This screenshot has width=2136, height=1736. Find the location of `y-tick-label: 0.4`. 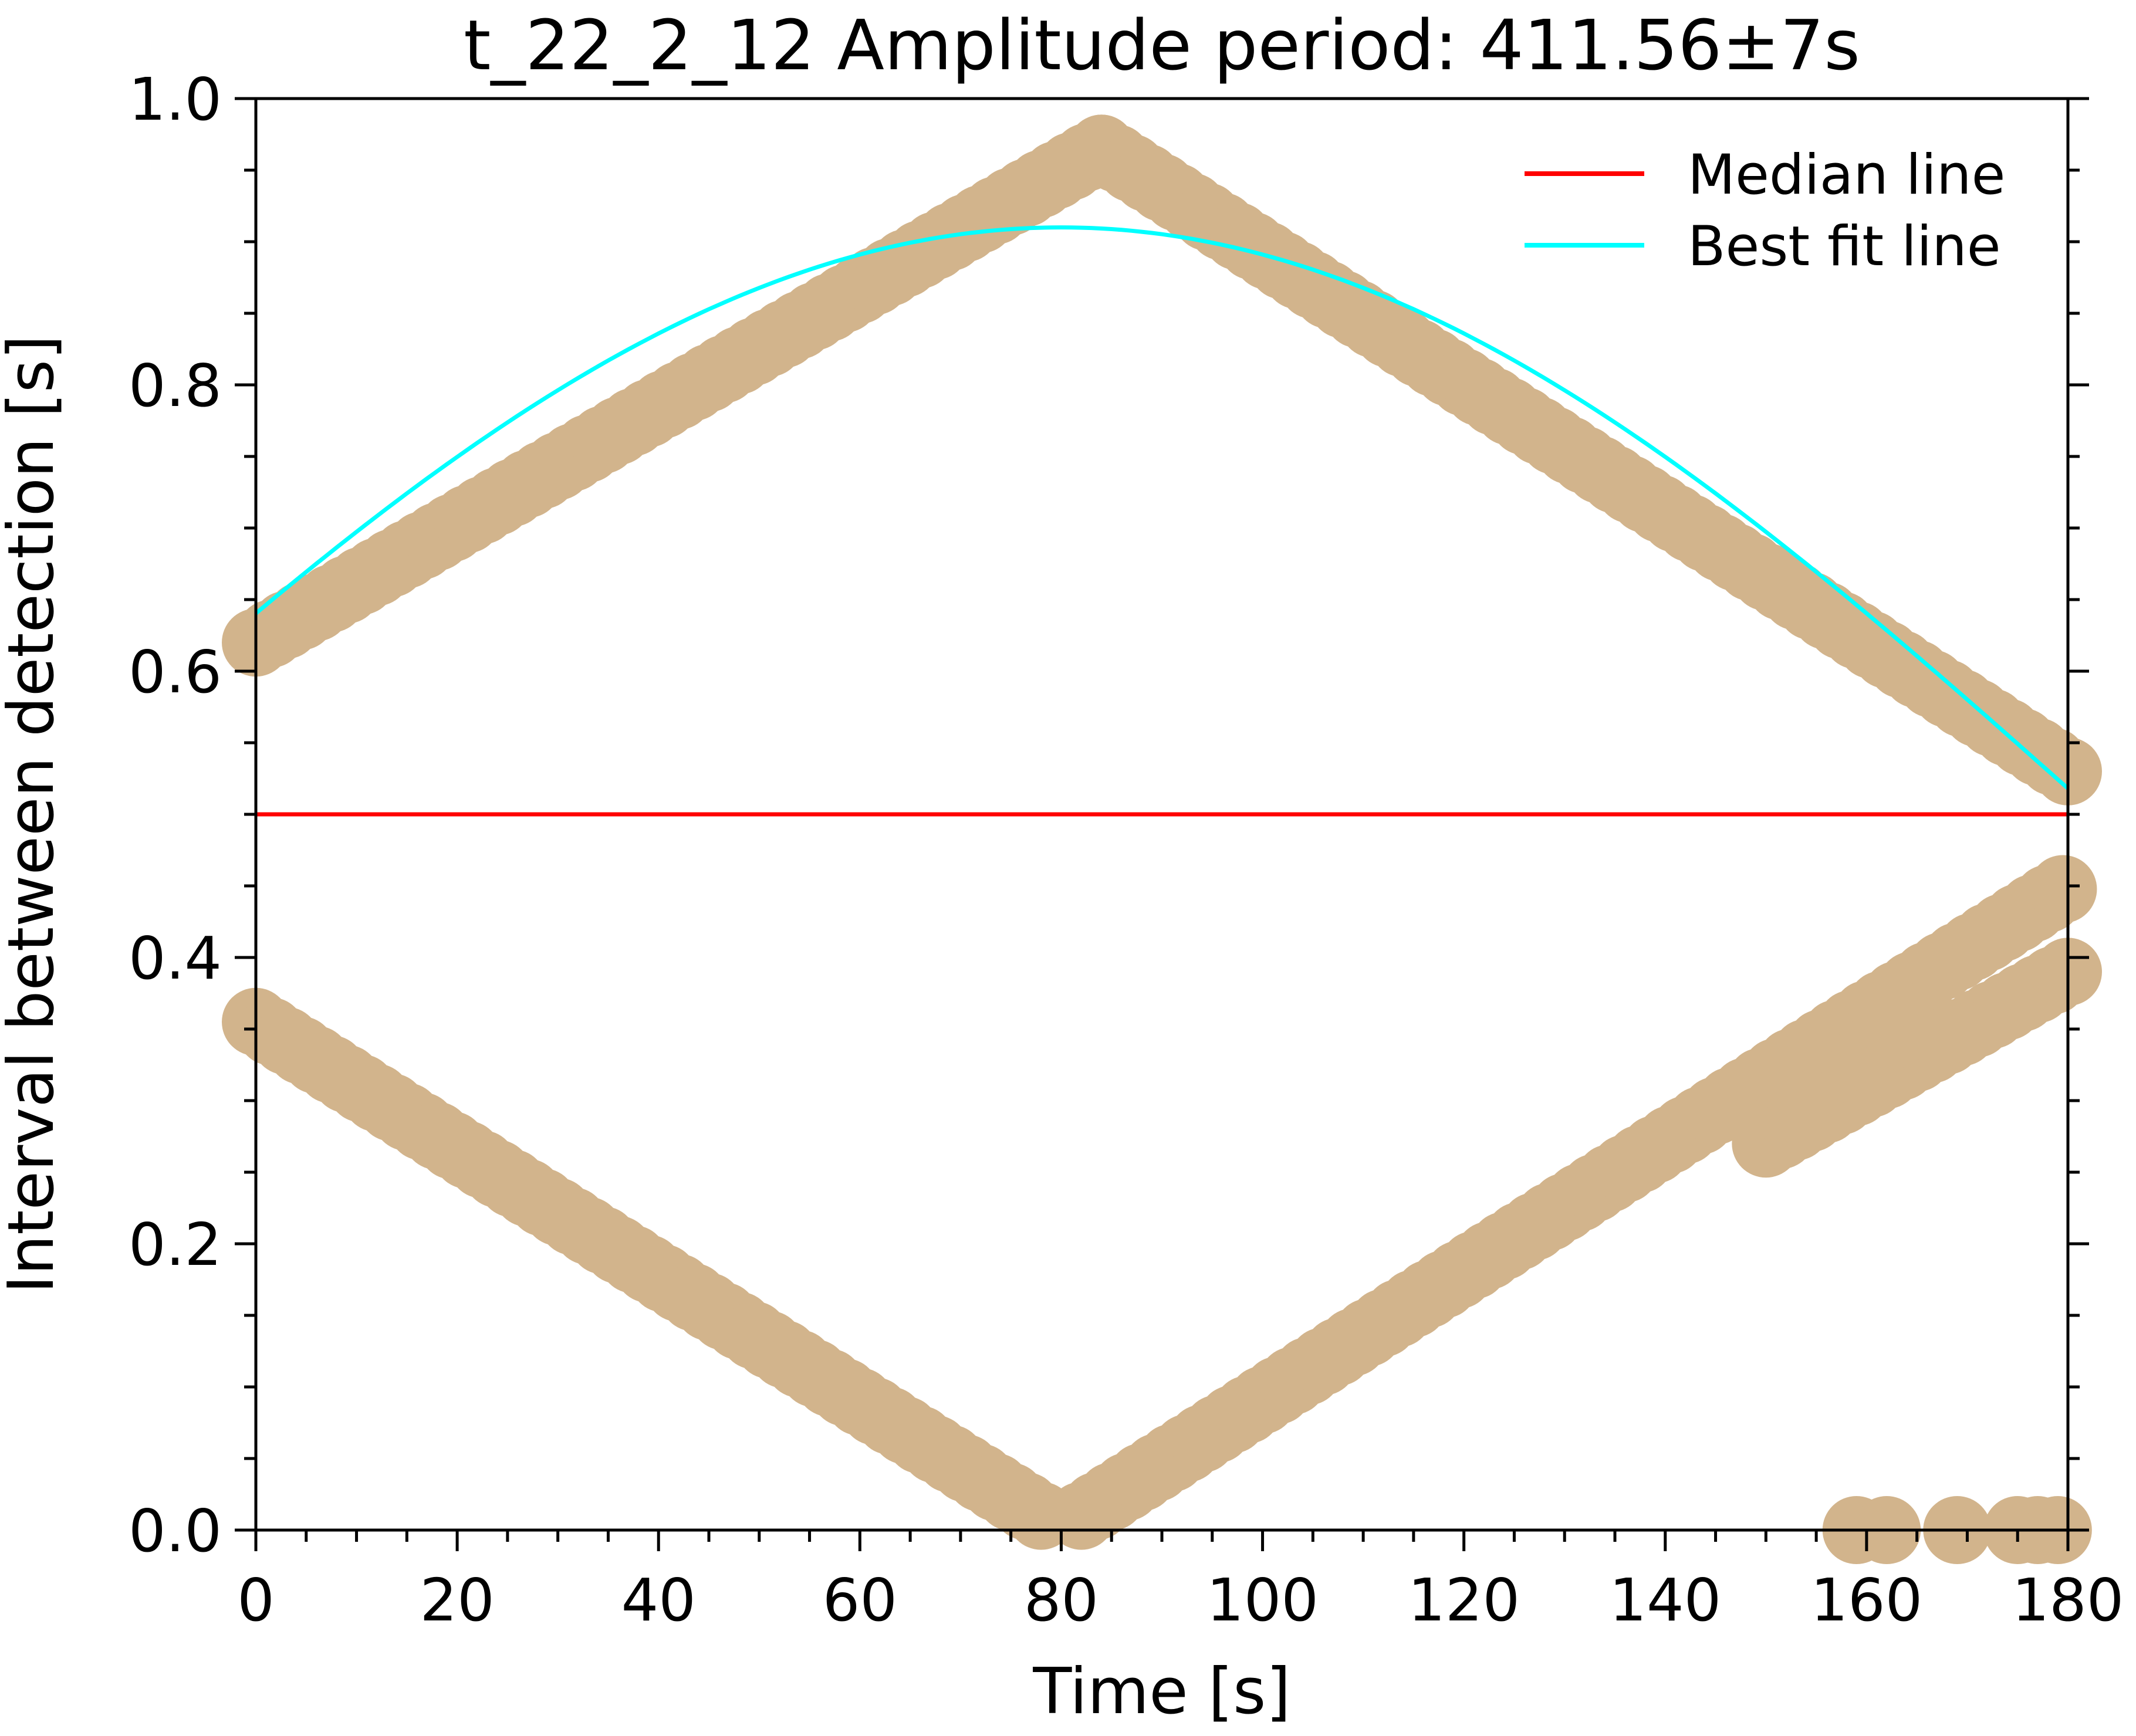

y-tick-label: 0.4 is located at coordinates (175, 958).